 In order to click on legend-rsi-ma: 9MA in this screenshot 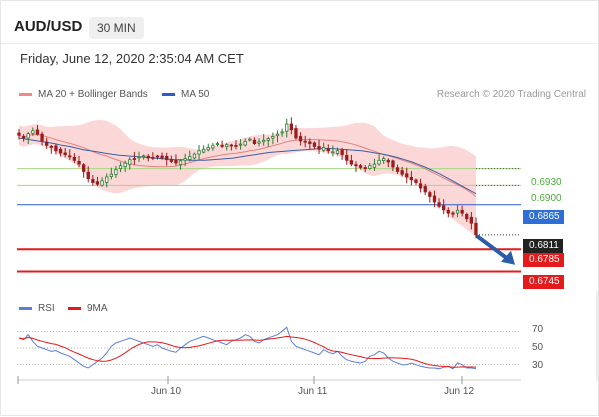, I will do `click(88, 308)`.